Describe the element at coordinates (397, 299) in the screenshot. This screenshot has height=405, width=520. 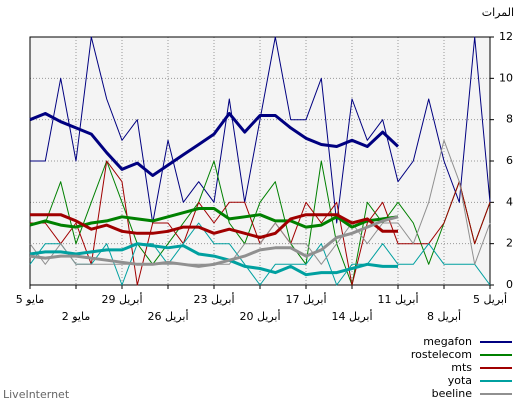
I see `x-tick-label: 11 أبريل` at that location.